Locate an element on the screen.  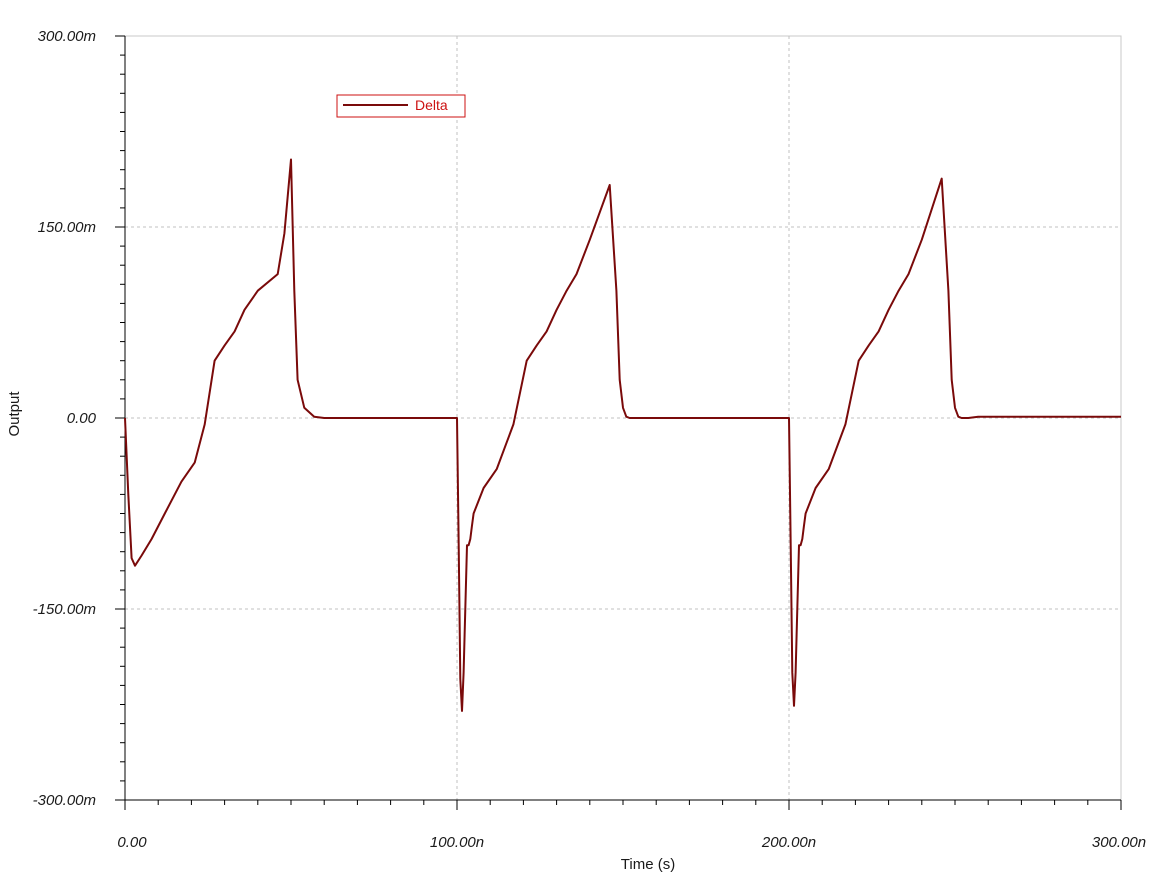
x-tick-label: 0.00 is located at coordinates (132, 842).